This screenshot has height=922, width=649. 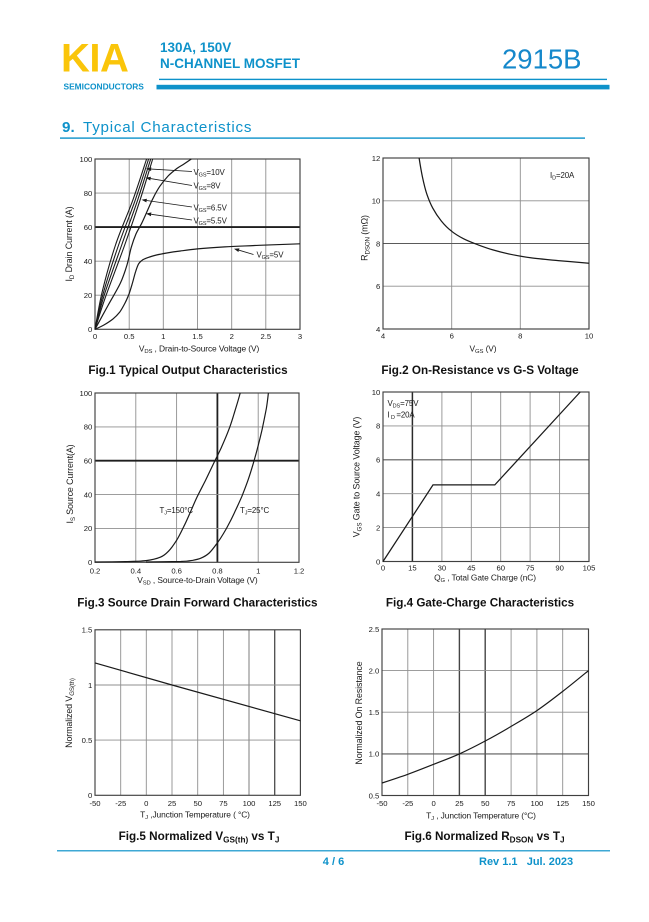 I want to click on svg-text: I D ​=20A, so click(x=402, y=416).